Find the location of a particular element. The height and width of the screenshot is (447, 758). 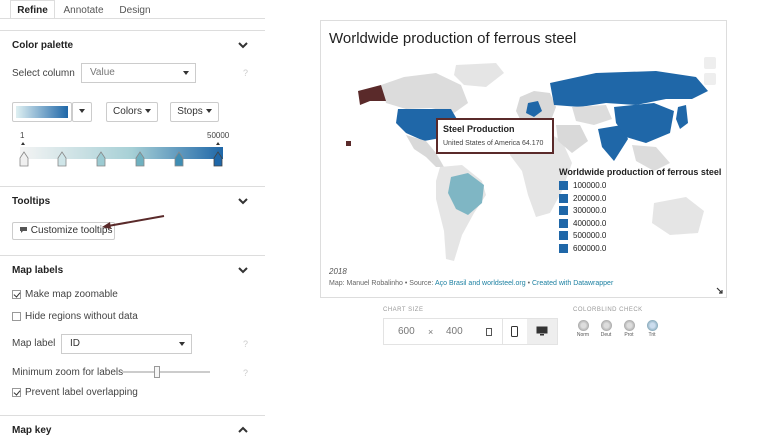

make-zoomable-checkbox is located at coordinates (16, 294).